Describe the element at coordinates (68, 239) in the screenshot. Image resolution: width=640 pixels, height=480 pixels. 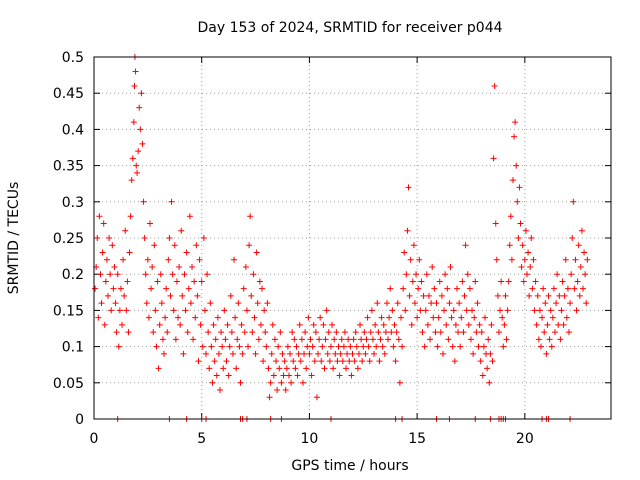
I see `y-tick-label: 0.25` at that location.